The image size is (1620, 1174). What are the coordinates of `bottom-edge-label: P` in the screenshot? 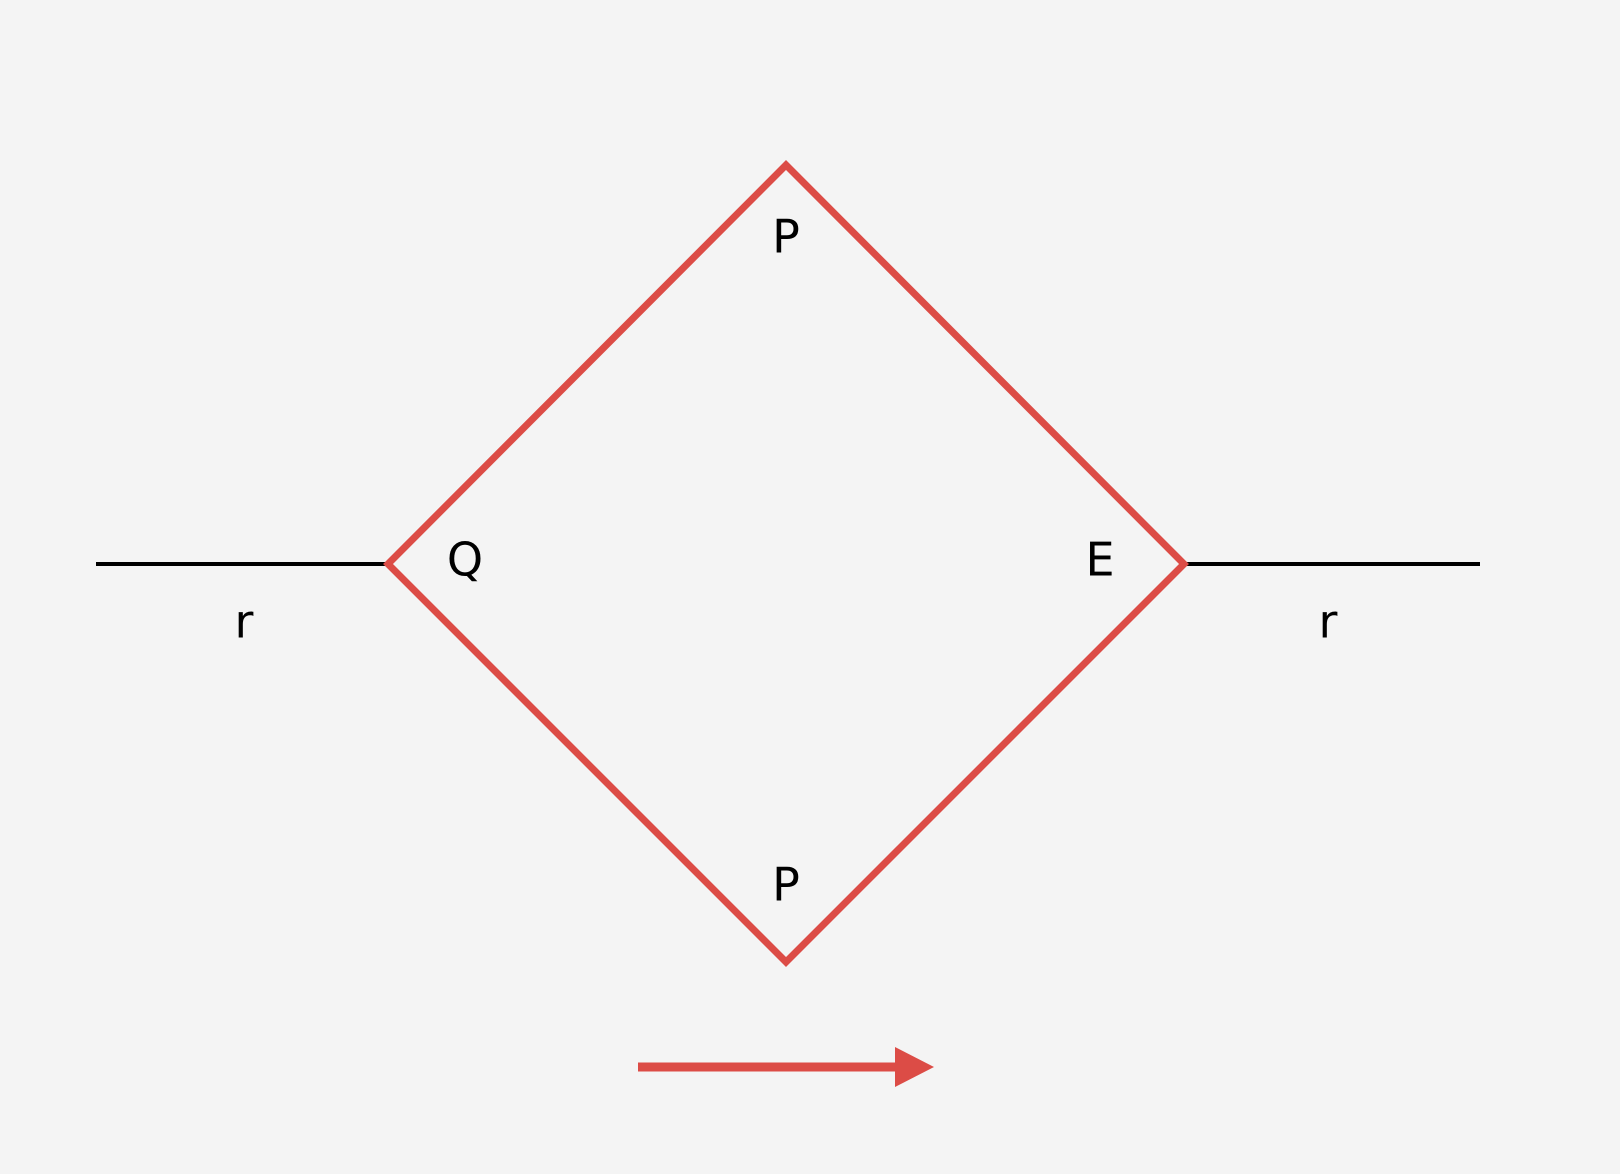 It's located at (786, 885).